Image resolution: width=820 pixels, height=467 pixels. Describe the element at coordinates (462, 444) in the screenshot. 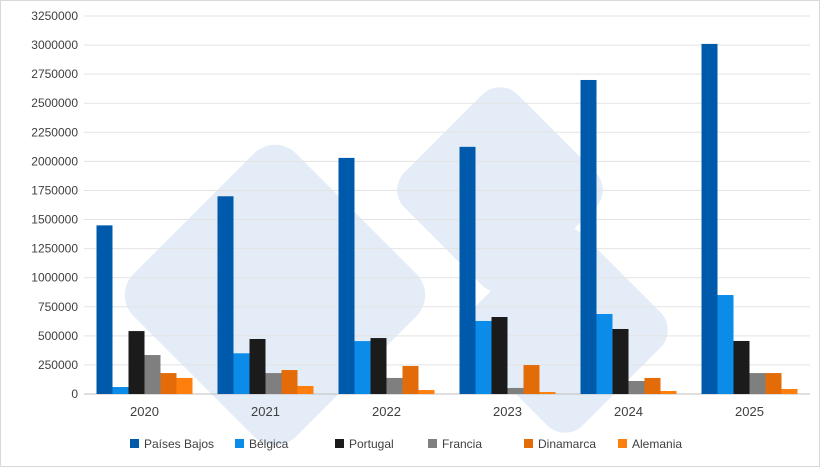

I see `legend-label: Francia` at that location.